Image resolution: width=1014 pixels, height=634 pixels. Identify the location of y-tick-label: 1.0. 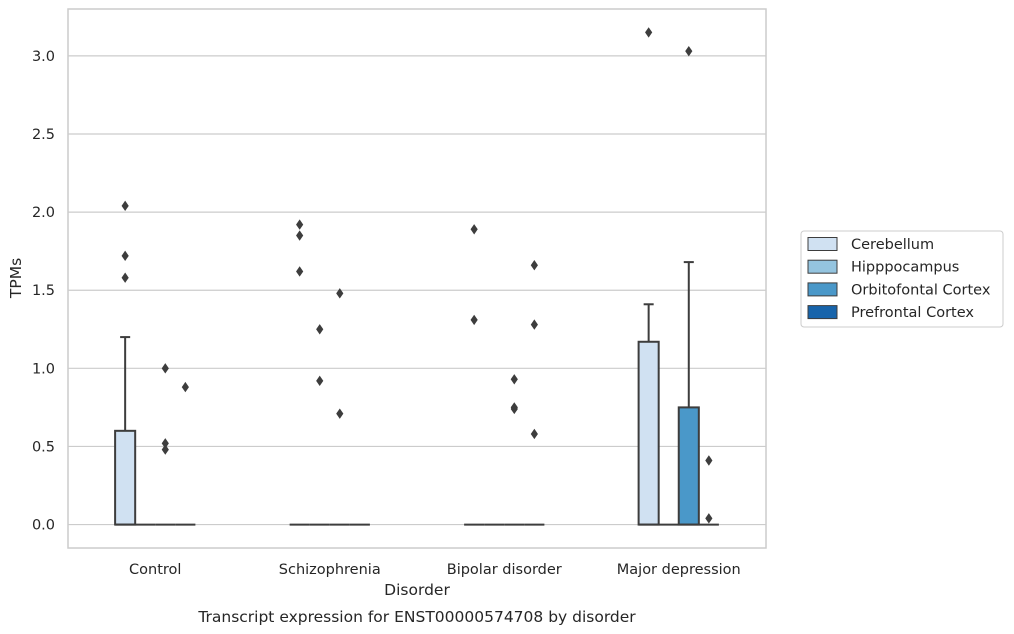
(43, 369).